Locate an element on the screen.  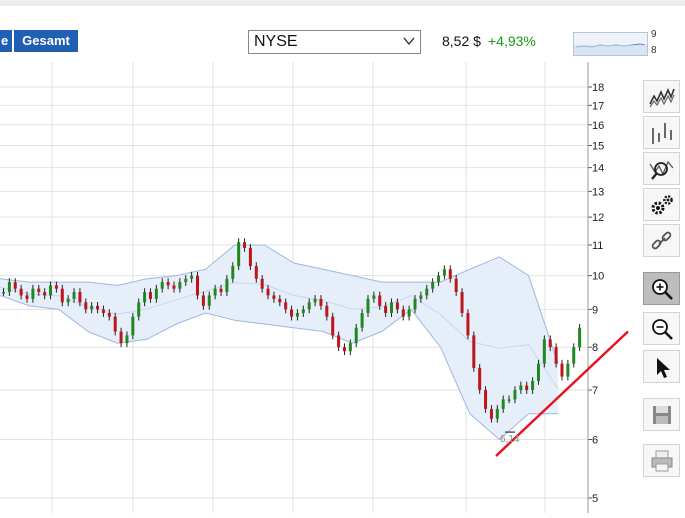
top-strip is located at coordinates (342, 3).